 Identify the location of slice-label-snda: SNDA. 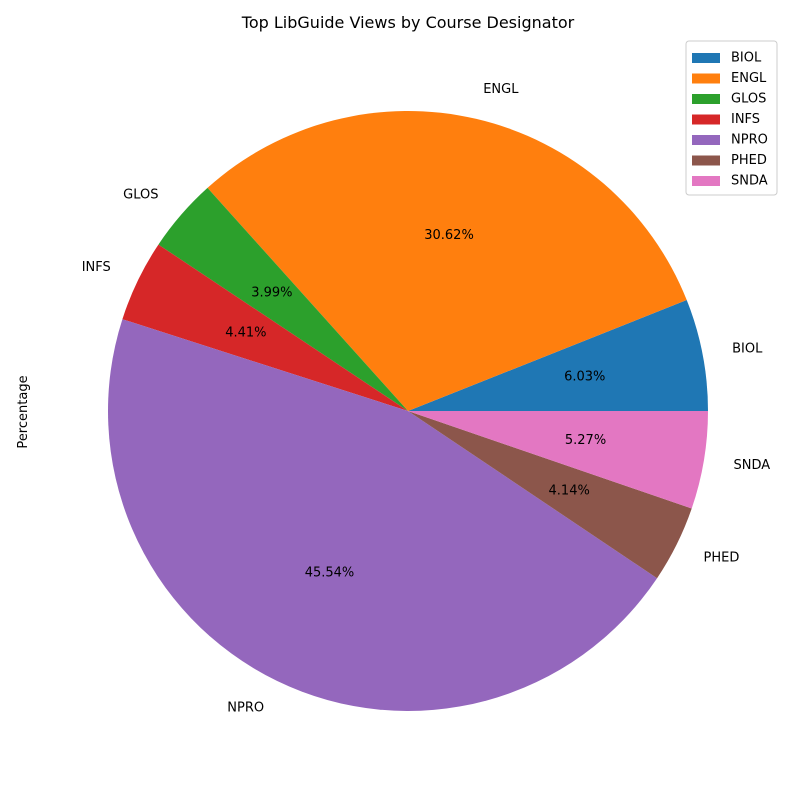
(751, 465).